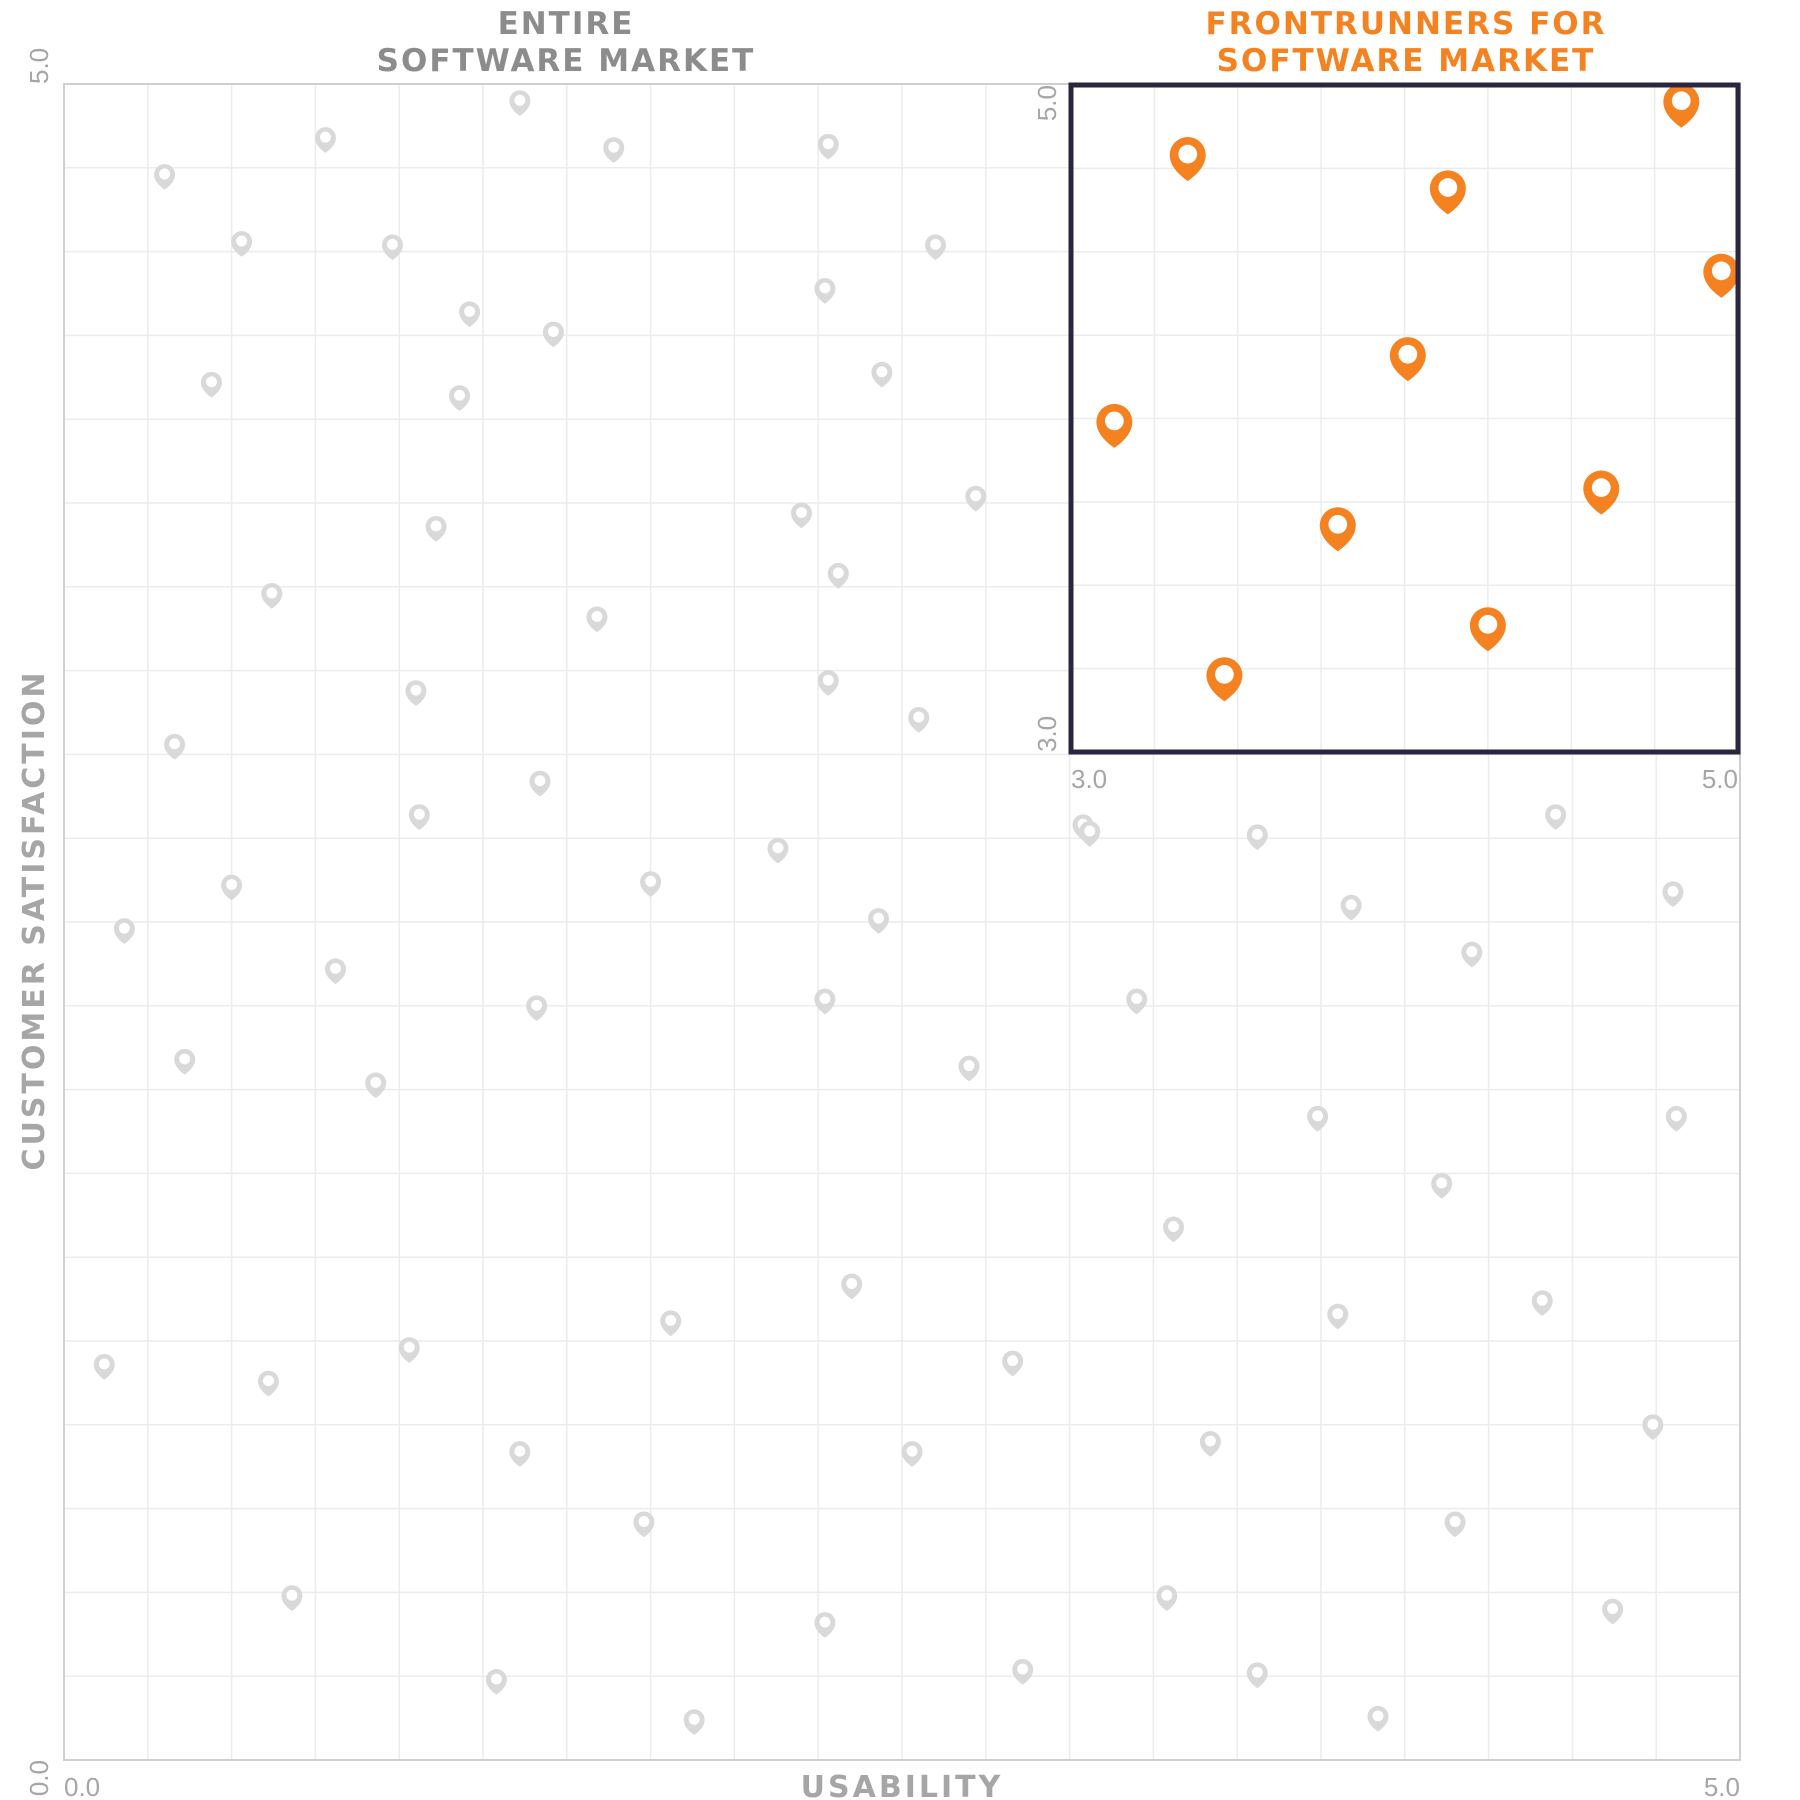  What do you see at coordinates (1047, 103) in the screenshot?
I see `inset-y-tick-max: 5.0` at bounding box center [1047, 103].